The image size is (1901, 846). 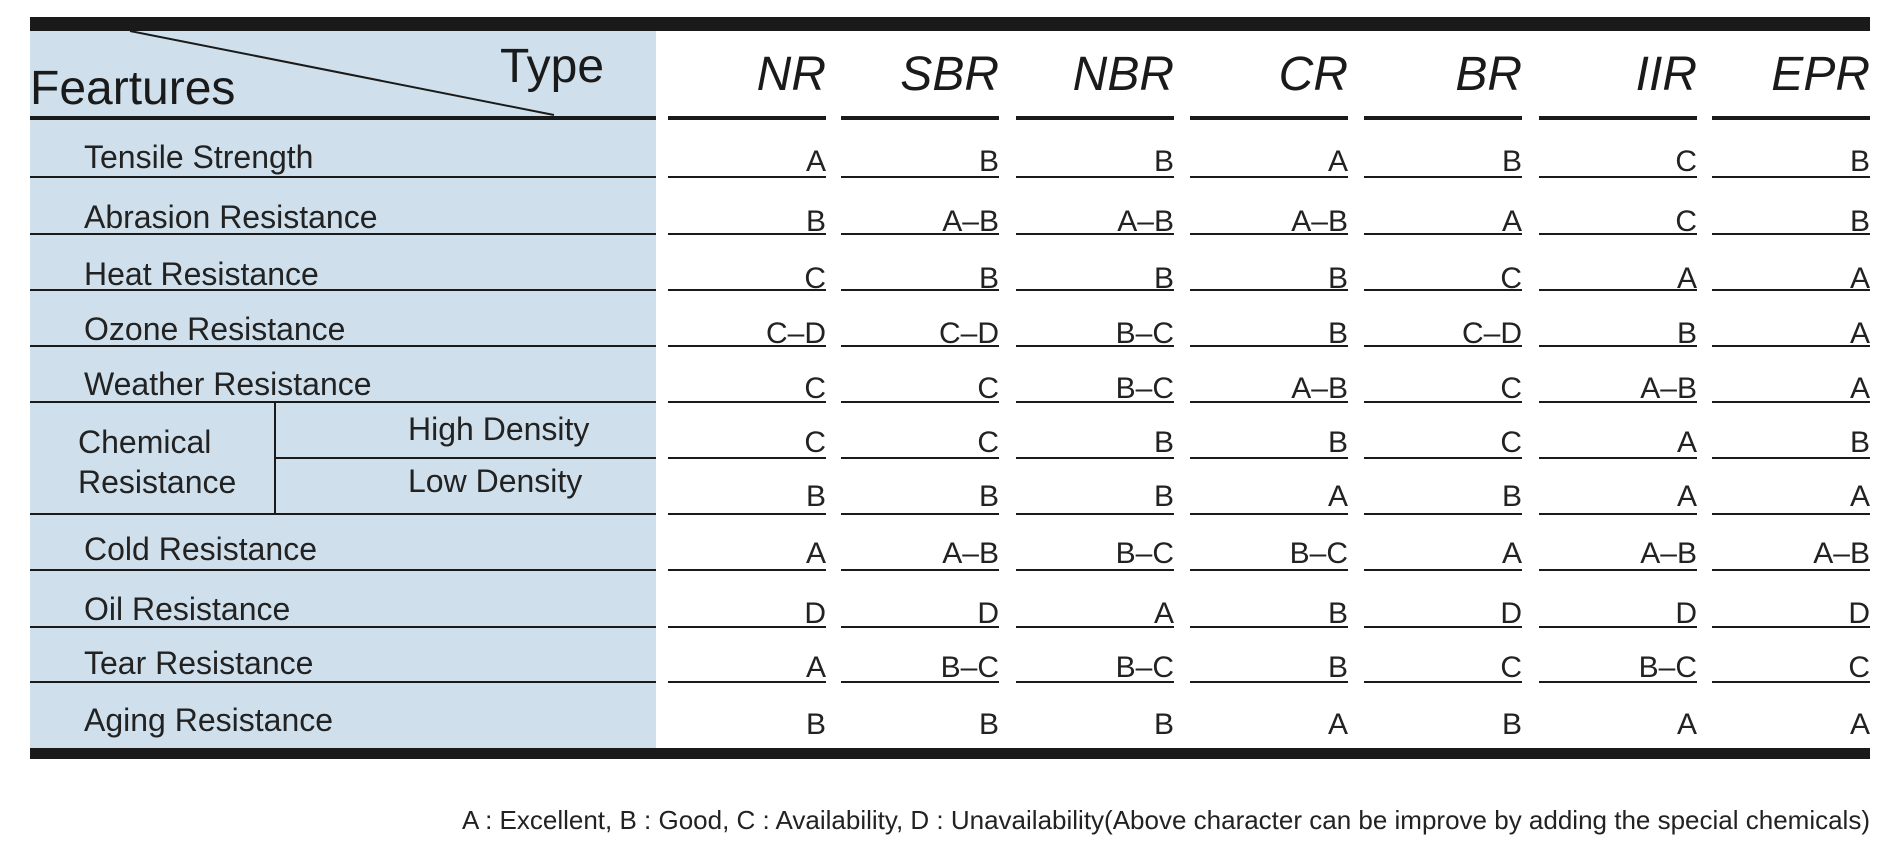 I want to click on table-top-rule, so click(x=950, y=24).